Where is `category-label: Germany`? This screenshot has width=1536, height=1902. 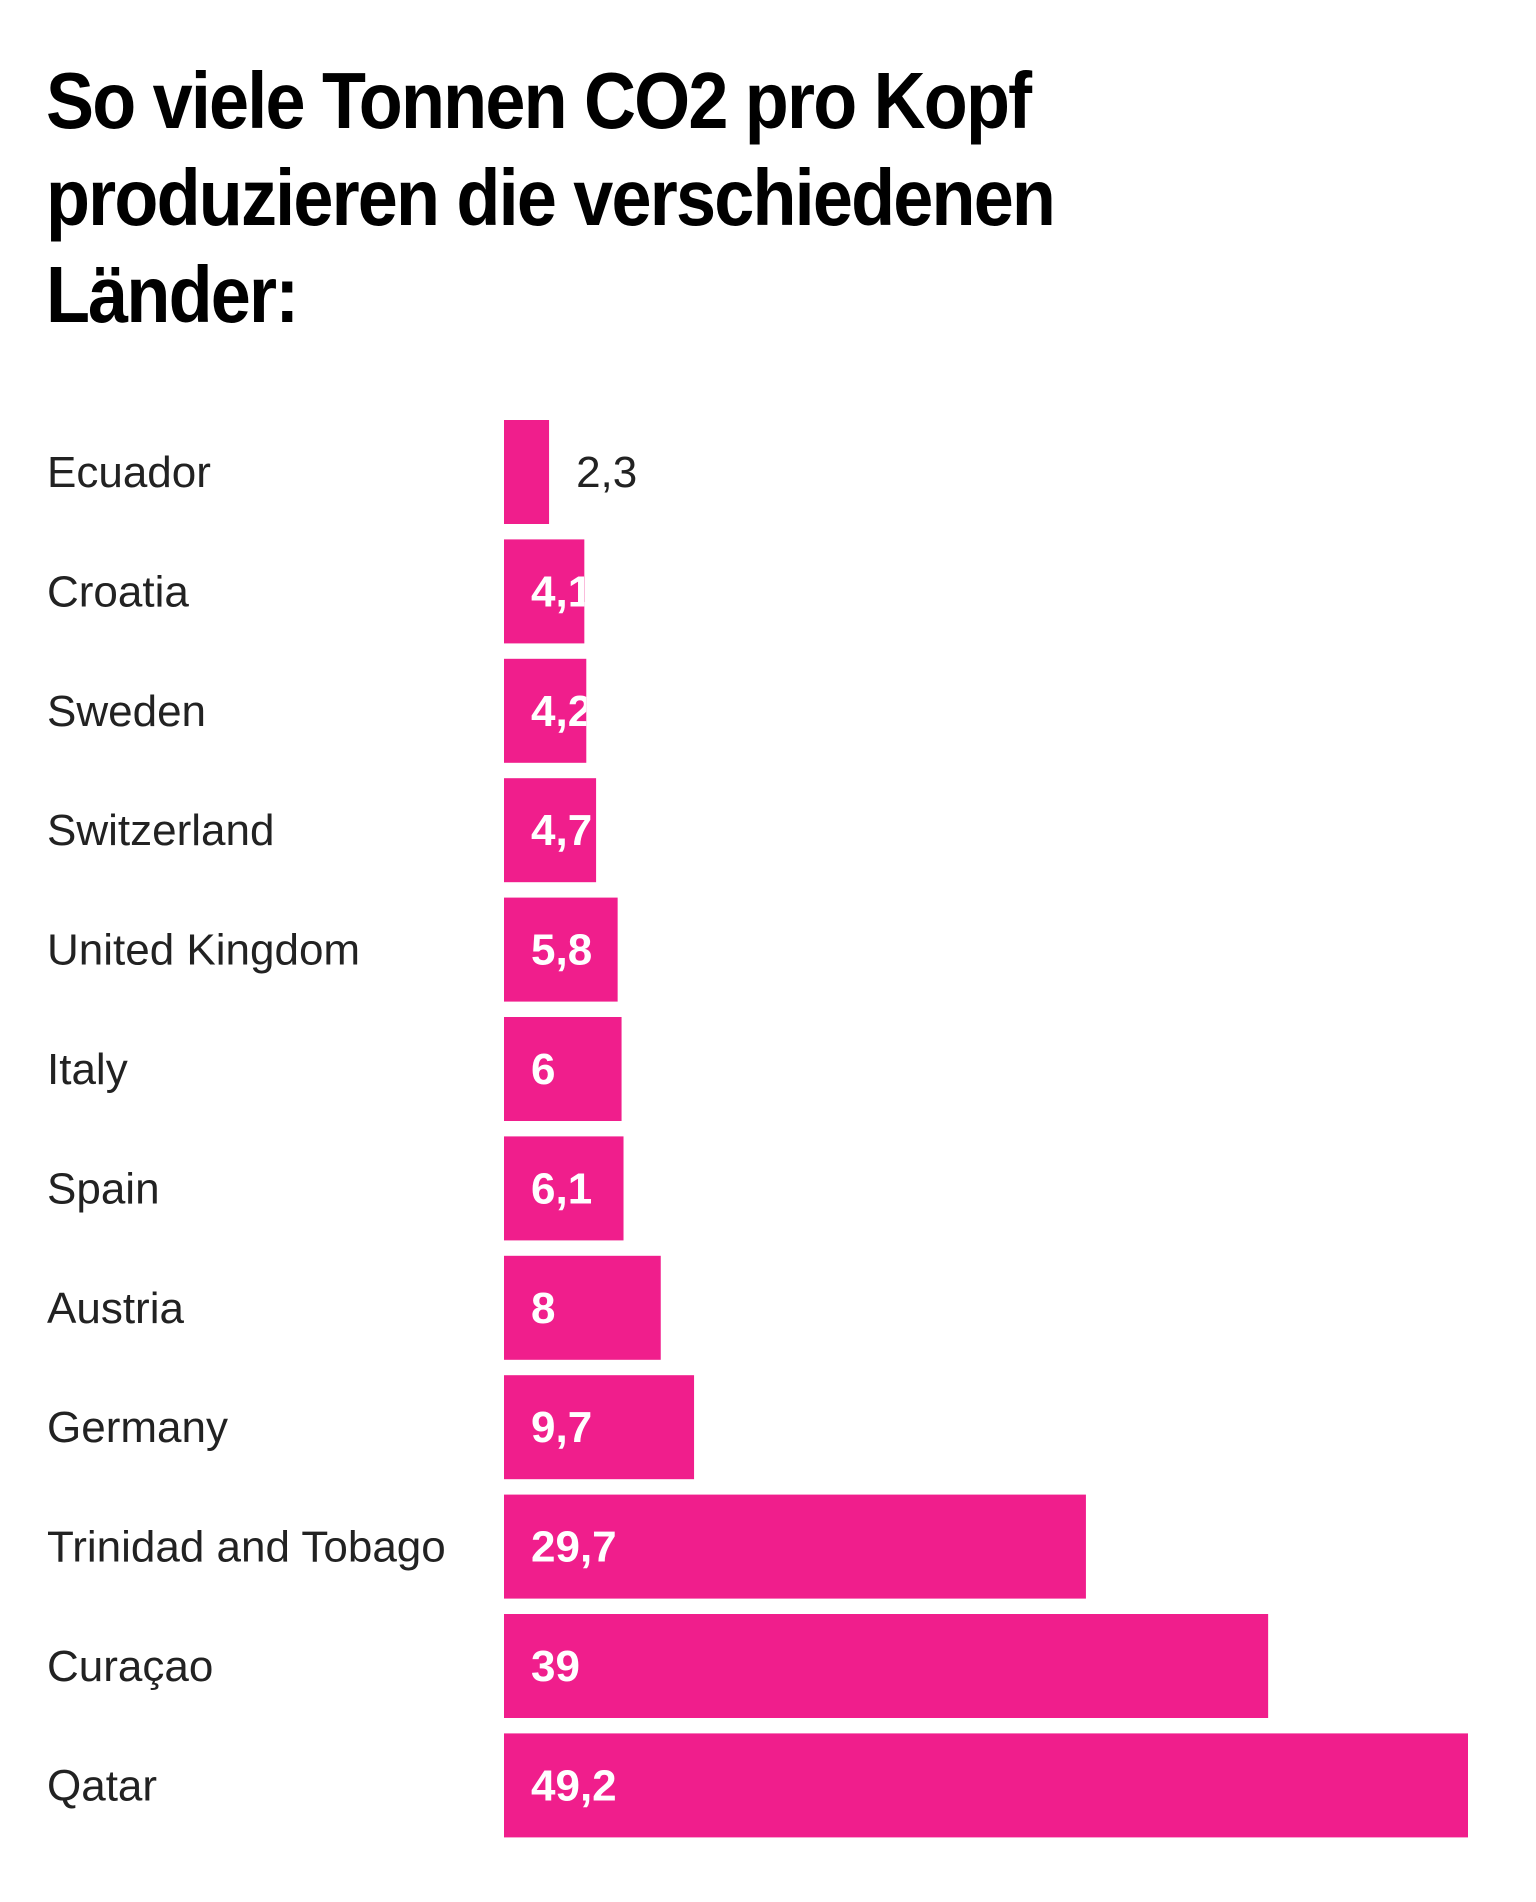
category-label: Germany is located at coordinates (137, 1427).